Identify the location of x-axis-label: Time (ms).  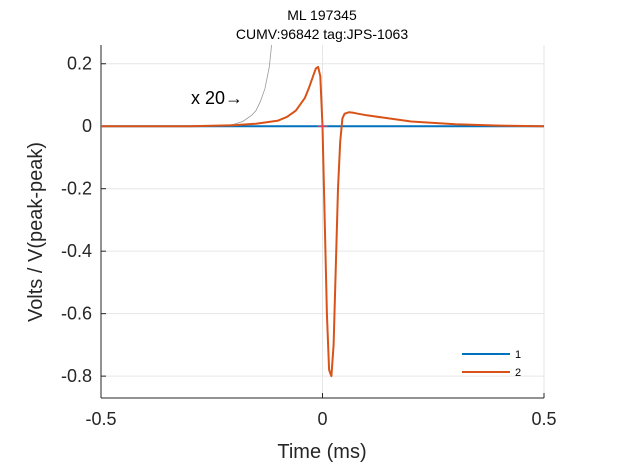
(321, 452).